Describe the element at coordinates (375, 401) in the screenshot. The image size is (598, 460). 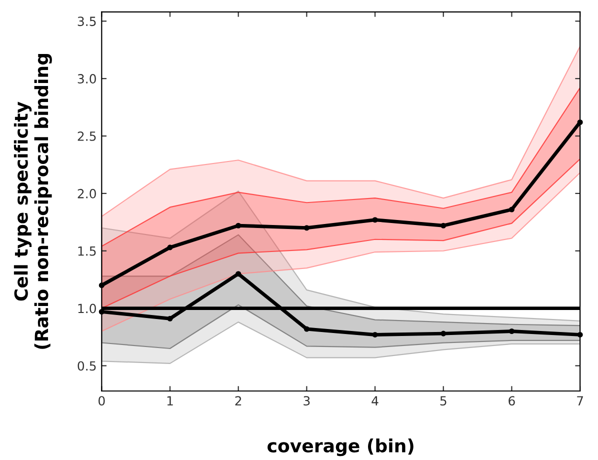
I see `x-tick-label: 4` at that location.